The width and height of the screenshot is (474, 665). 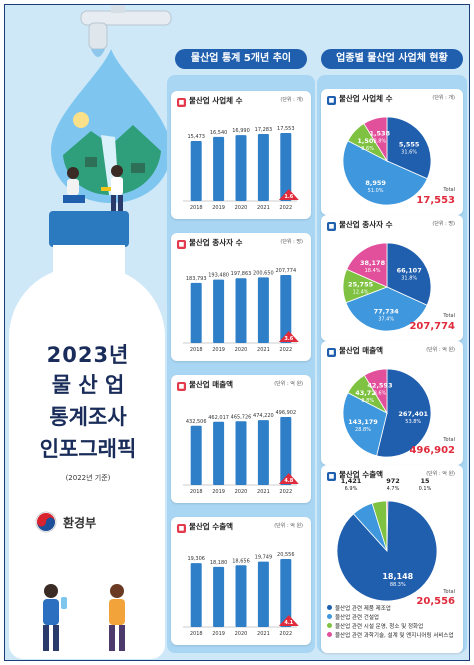 What do you see at coordinates (211, 384) in the screenshot?
I see `bar-card-title: 물산업 매출액` at bounding box center [211, 384].